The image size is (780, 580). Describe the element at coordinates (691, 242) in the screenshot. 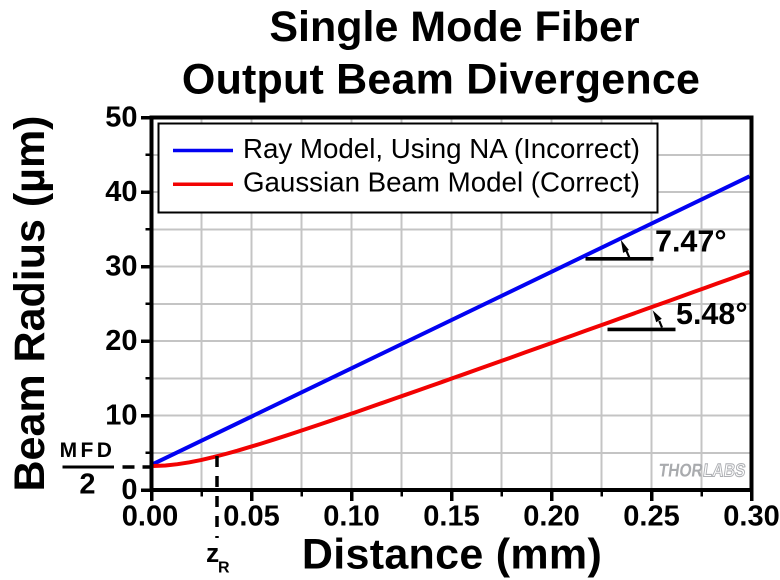

I see `svg-text: 7.47°` at that location.